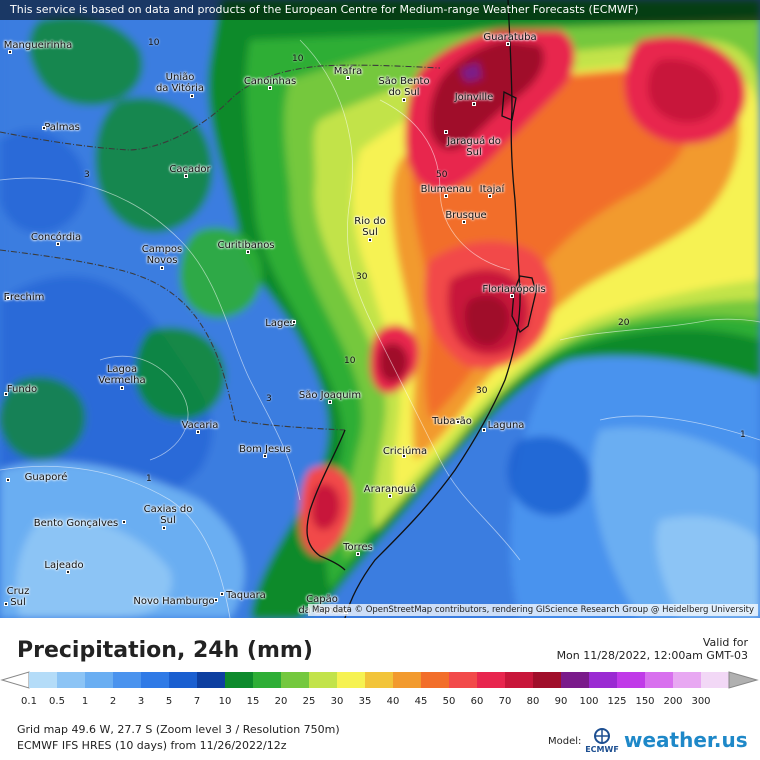  What do you see at coordinates (38, 45) in the screenshot?
I see `city-label: Mangueirinha` at bounding box center [38, 45].